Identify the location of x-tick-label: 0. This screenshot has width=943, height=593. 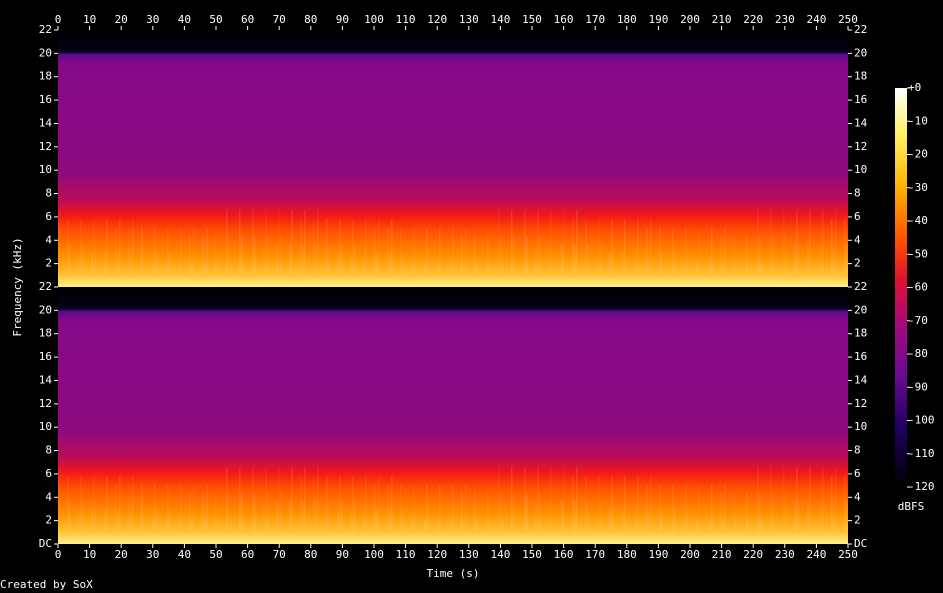
(58, 19).